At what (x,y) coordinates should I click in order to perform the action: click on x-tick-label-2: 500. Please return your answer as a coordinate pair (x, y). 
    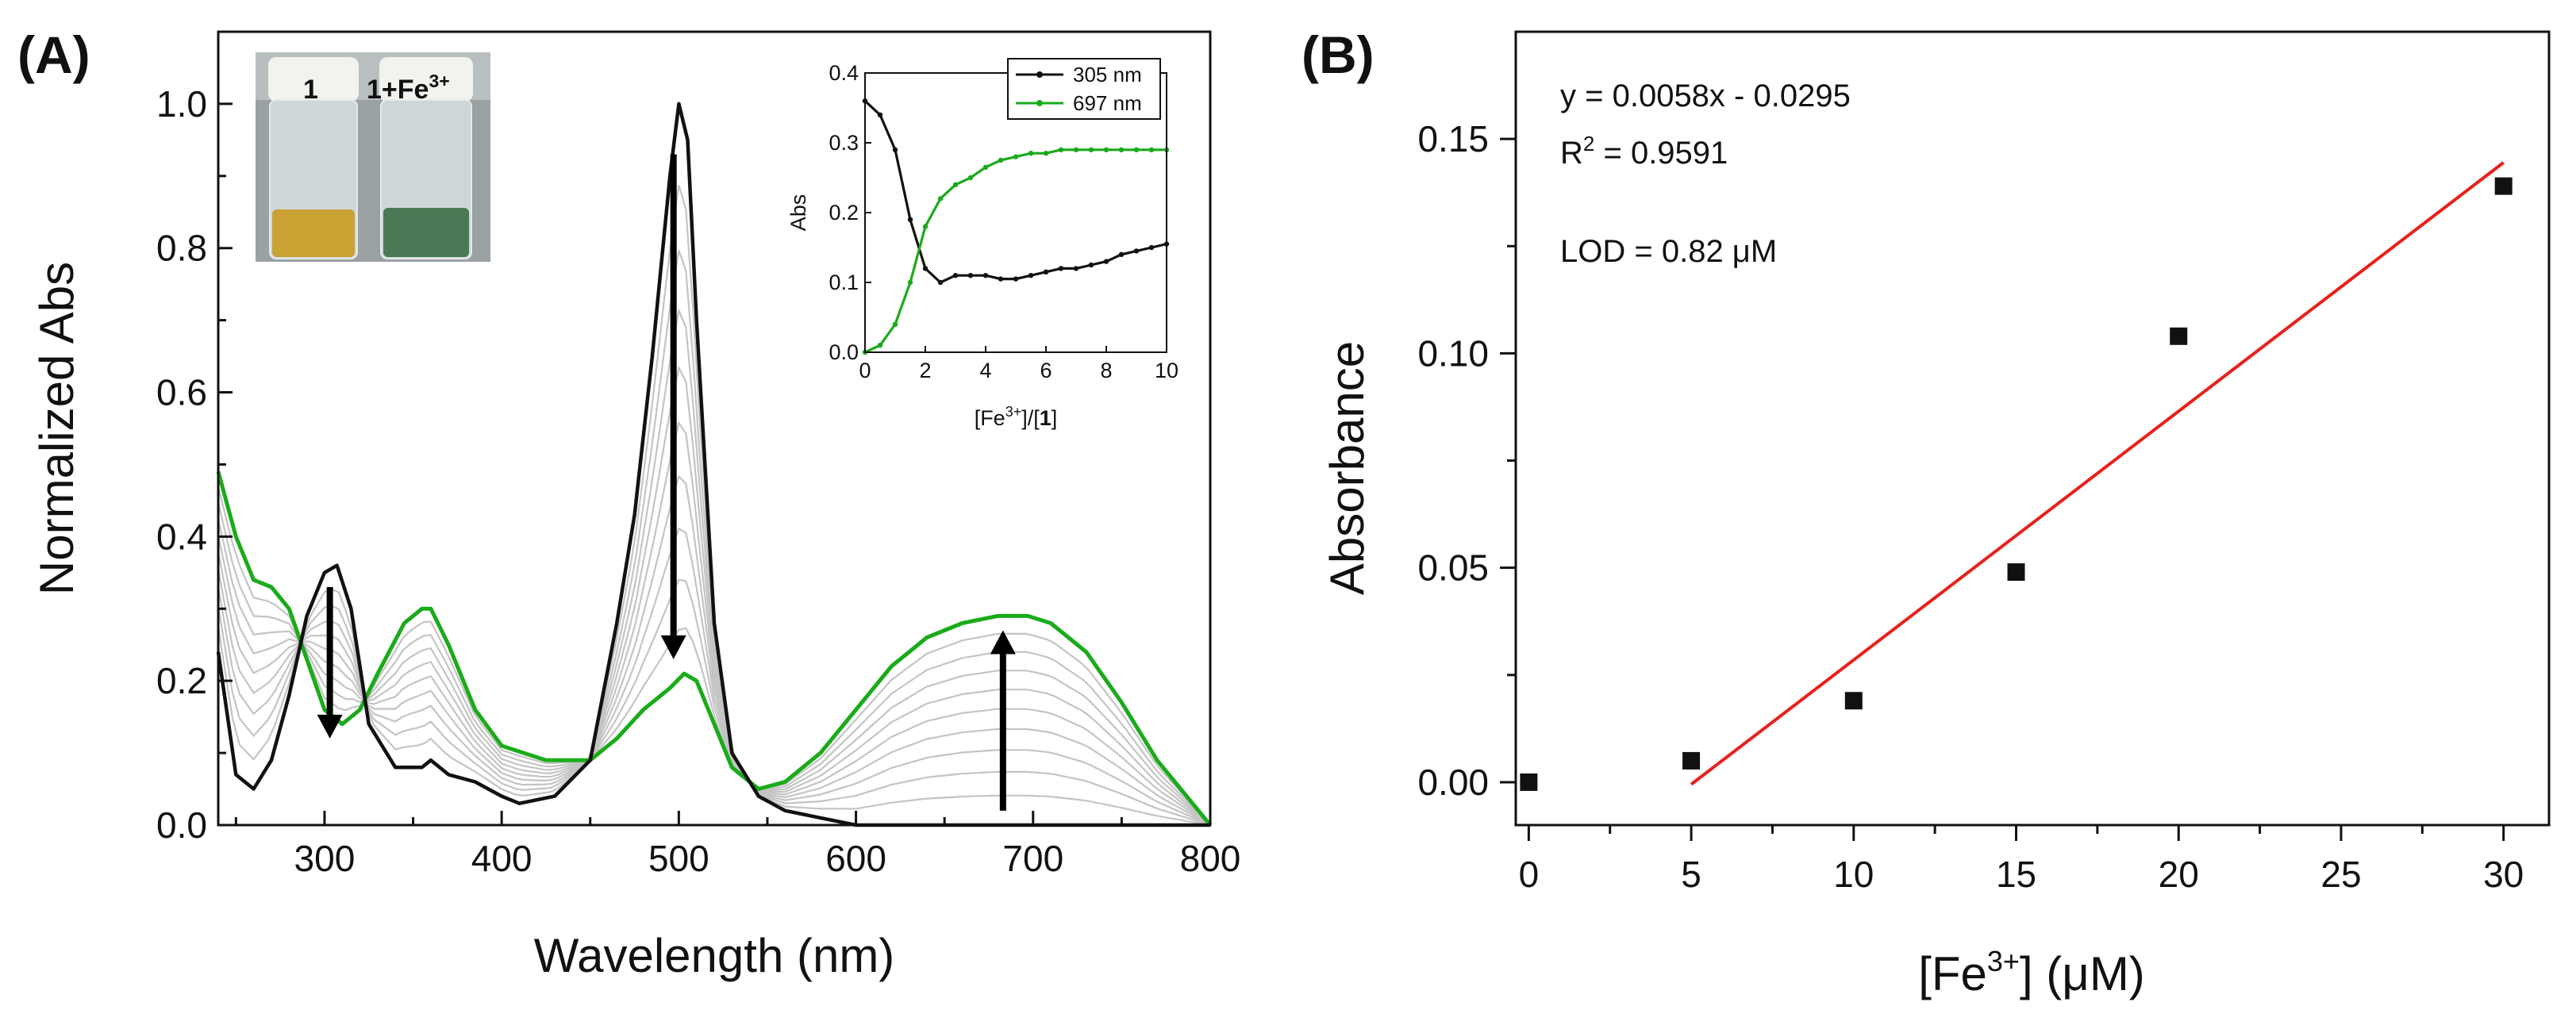
    Looking at the image, I should click on (678, 858).